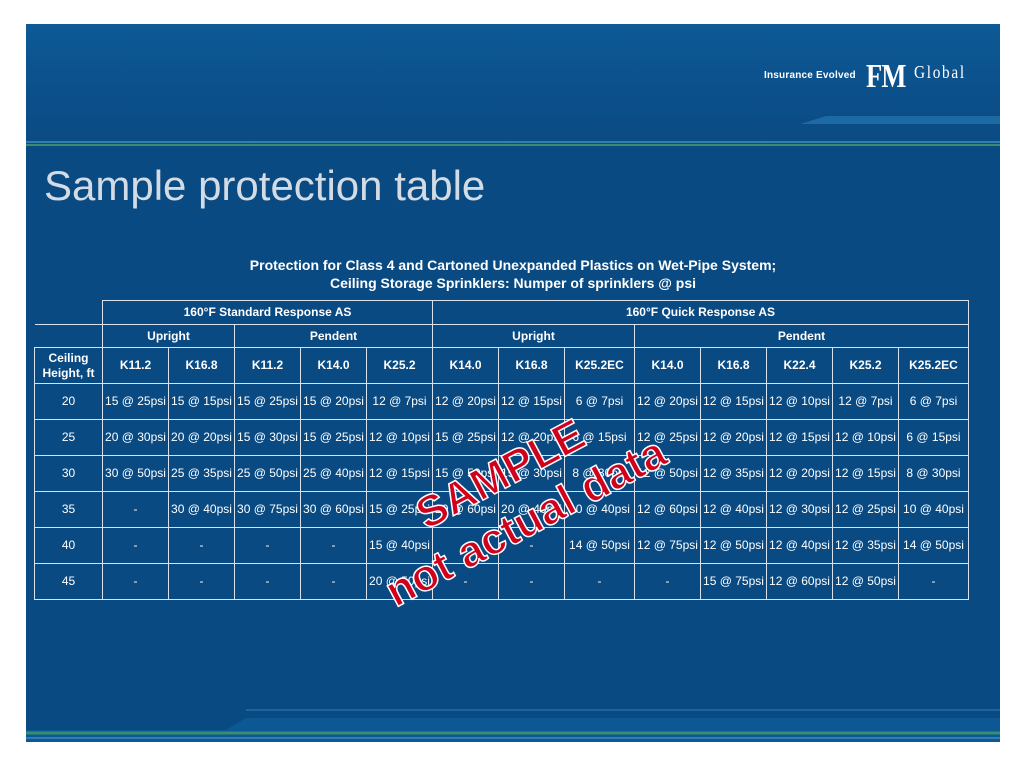  What do you see at coordinates (810, 75) in the screenshot?
I see `logo-tagline: Insurance Evolved` at bounding box center [810, 75].